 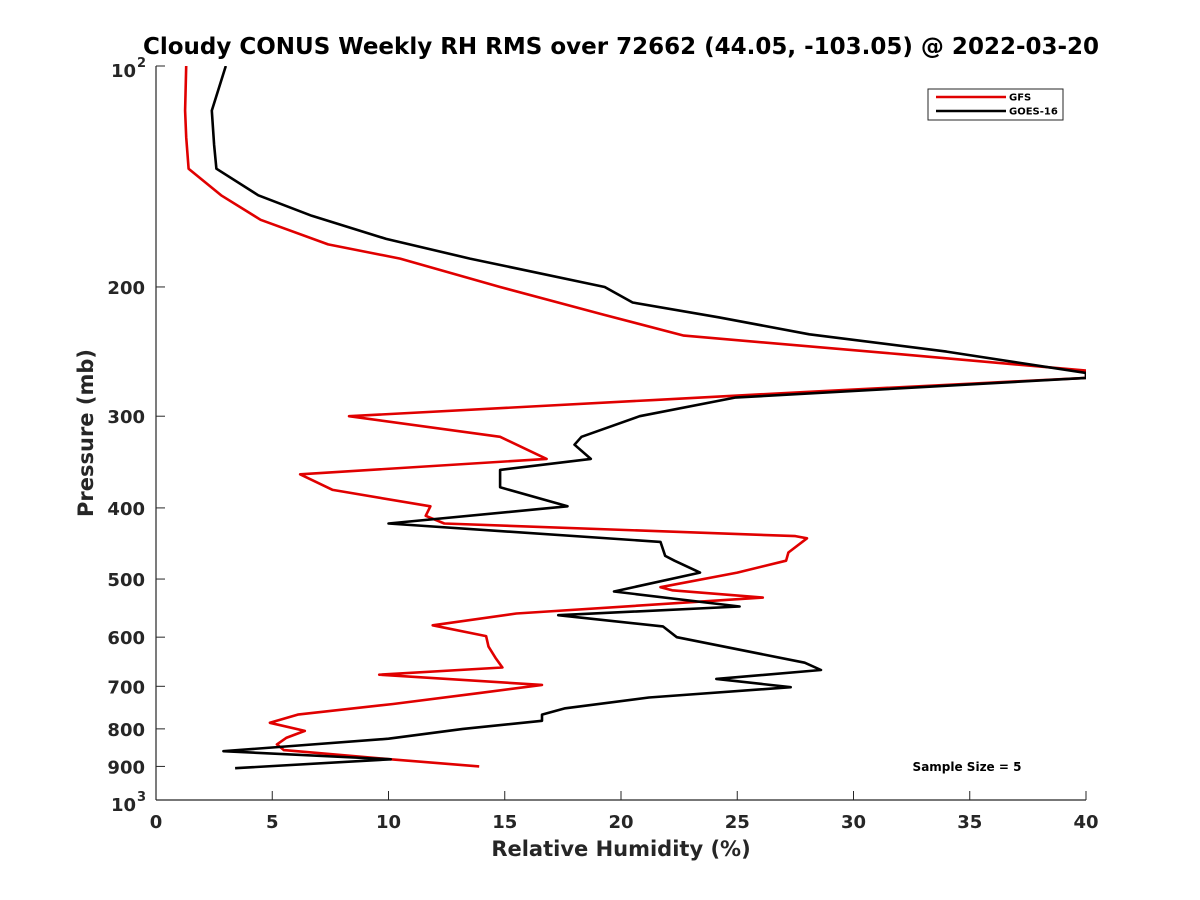 What do you see at coordinates (737, 822) in the screenshot?
I see `x-tick-label: 25` at bounding box center [737, 822].